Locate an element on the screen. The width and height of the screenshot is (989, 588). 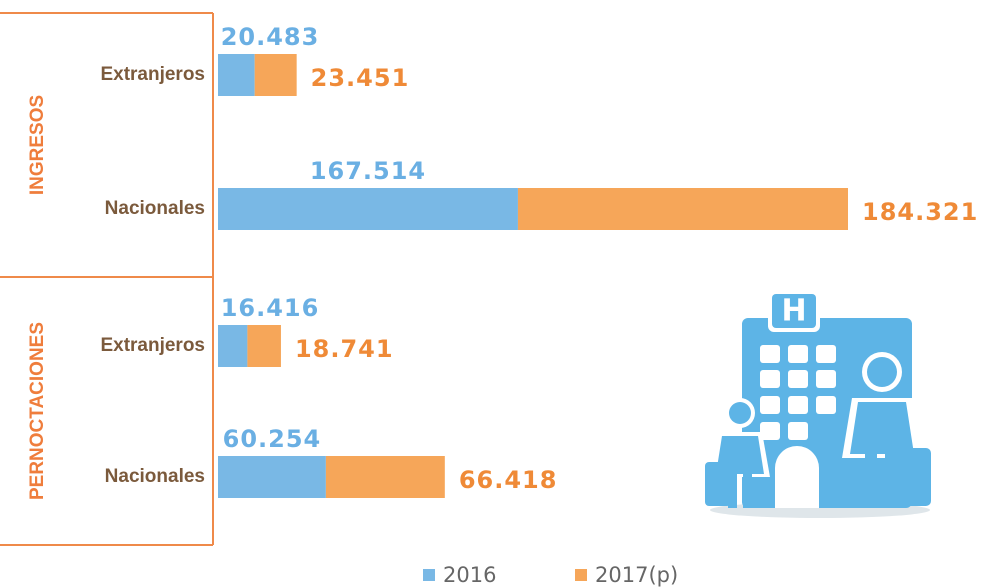
group-label: PERNOCTACIONES is located at coordinates (37, 411).